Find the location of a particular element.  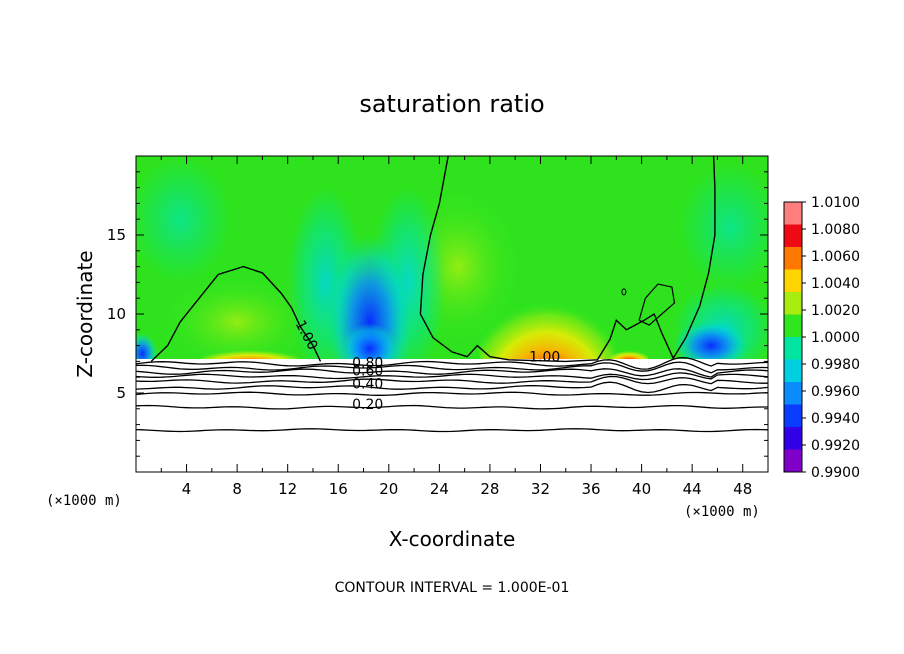

y-tick-label: 15 is located at coordinates (116, 235).